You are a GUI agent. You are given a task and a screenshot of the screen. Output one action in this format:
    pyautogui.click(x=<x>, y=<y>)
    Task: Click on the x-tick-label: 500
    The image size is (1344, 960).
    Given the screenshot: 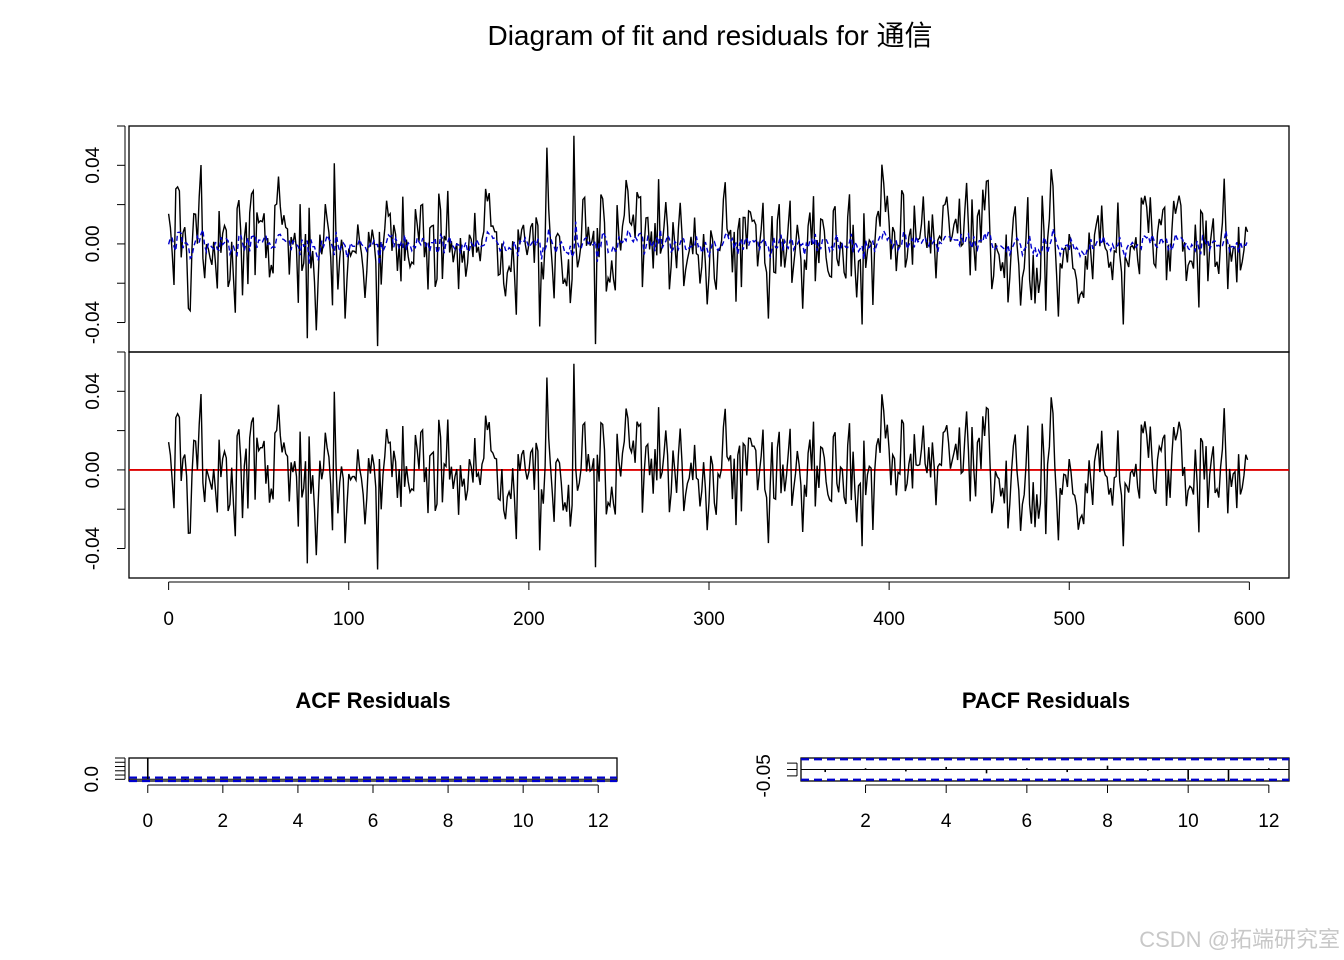 What is the action you would take?
    pyautogui.click(x=1069, y=619)
    